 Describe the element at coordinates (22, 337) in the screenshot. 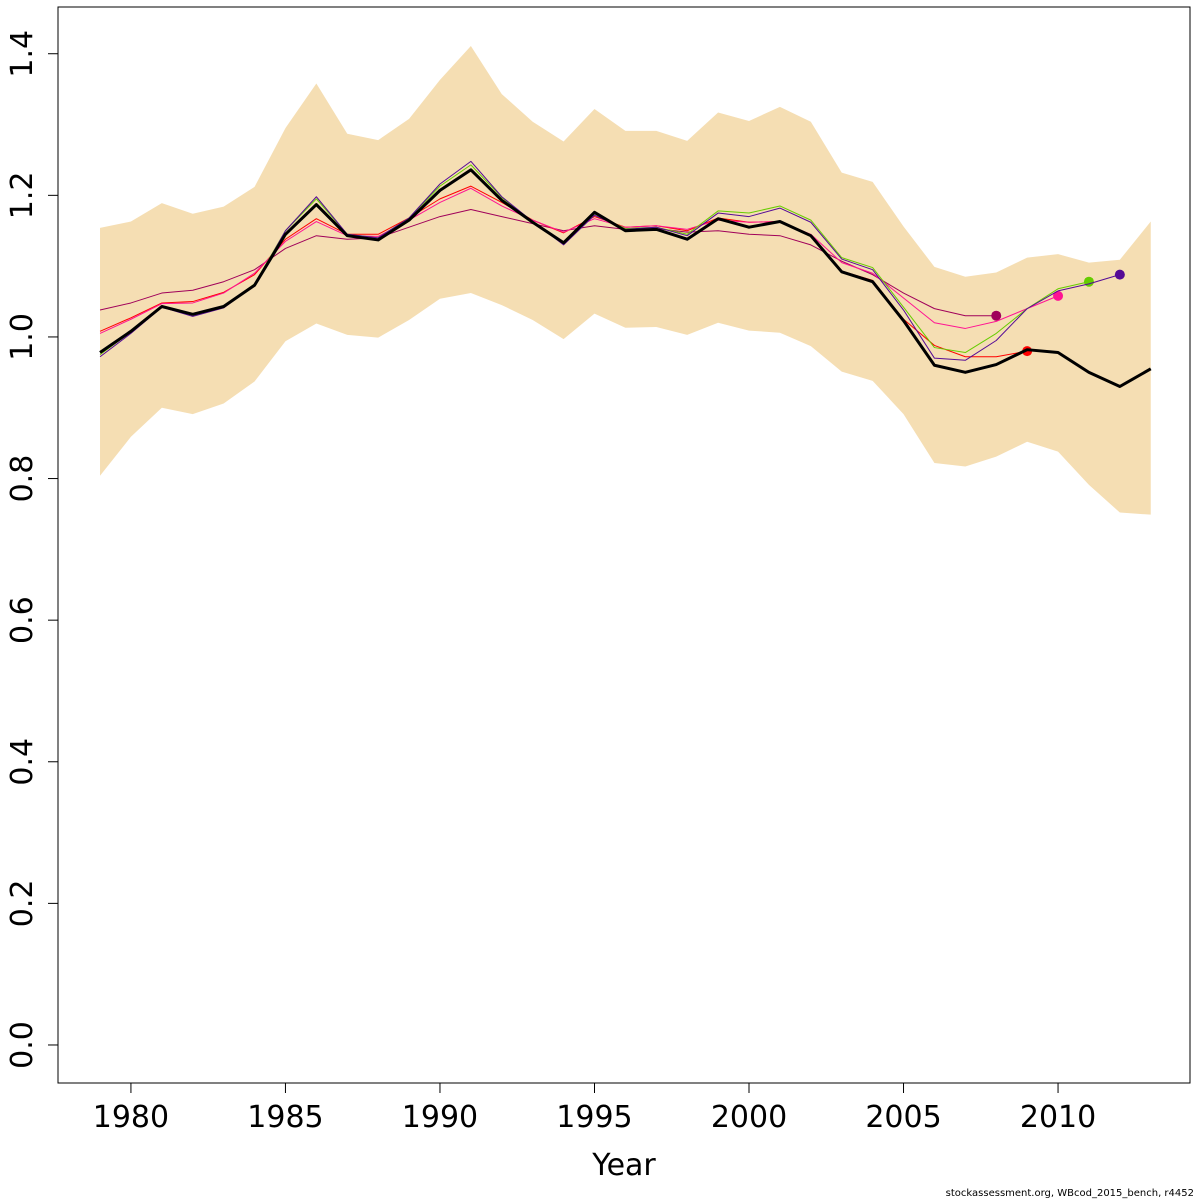

I see `y-tick-label: 1.0` at that location.